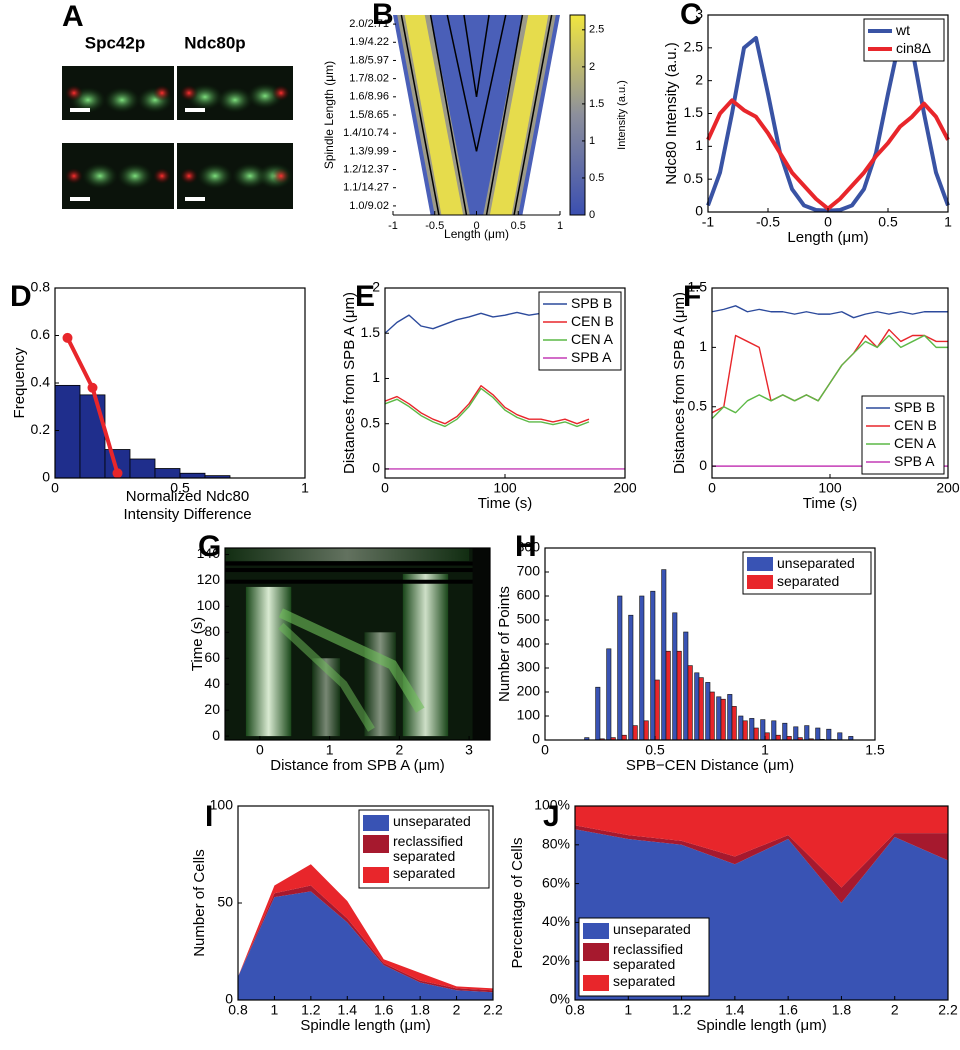 This screenshot has width=960, height=1050. Describe the element at coordinates (329, 115) in the screenshot. I see `y-axis-label: Spindle Length (μm)` at that location.